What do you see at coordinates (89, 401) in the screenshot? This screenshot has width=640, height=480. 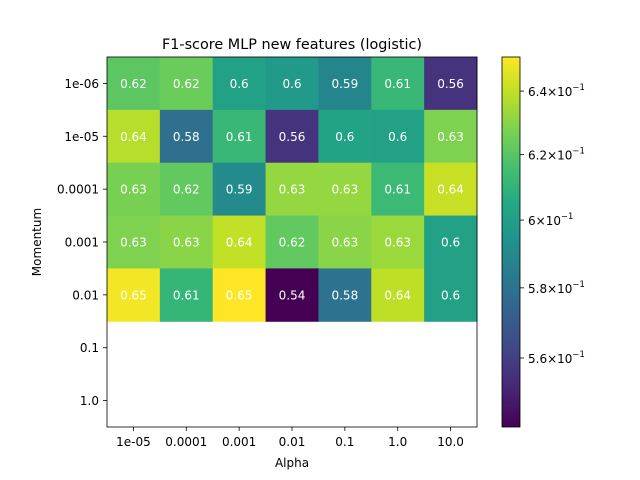 I see `y-tick-label: 1.0` at bounding box center [89, 401].